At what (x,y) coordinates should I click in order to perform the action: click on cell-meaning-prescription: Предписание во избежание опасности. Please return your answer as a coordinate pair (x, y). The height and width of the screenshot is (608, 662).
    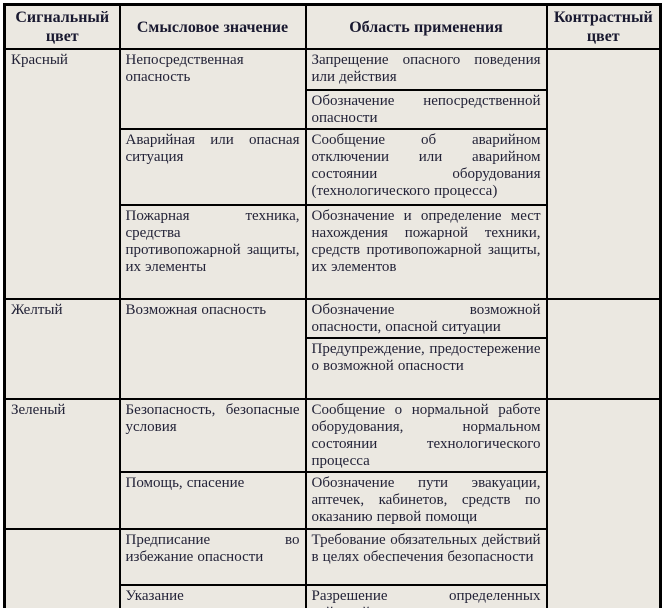
    Looking at the image, I should click on (212, 557).